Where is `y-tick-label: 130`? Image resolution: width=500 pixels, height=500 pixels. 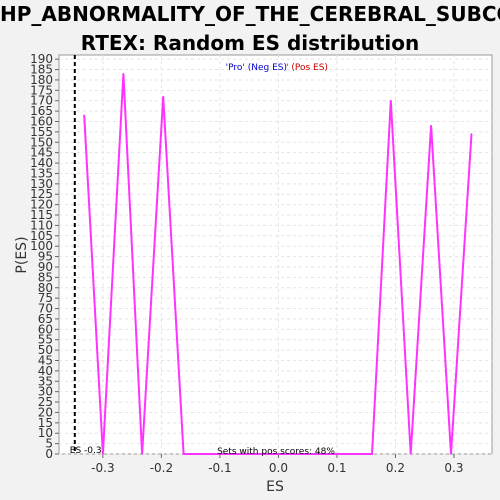 y-tick-label: 130 is located at coordinates (41, 184).